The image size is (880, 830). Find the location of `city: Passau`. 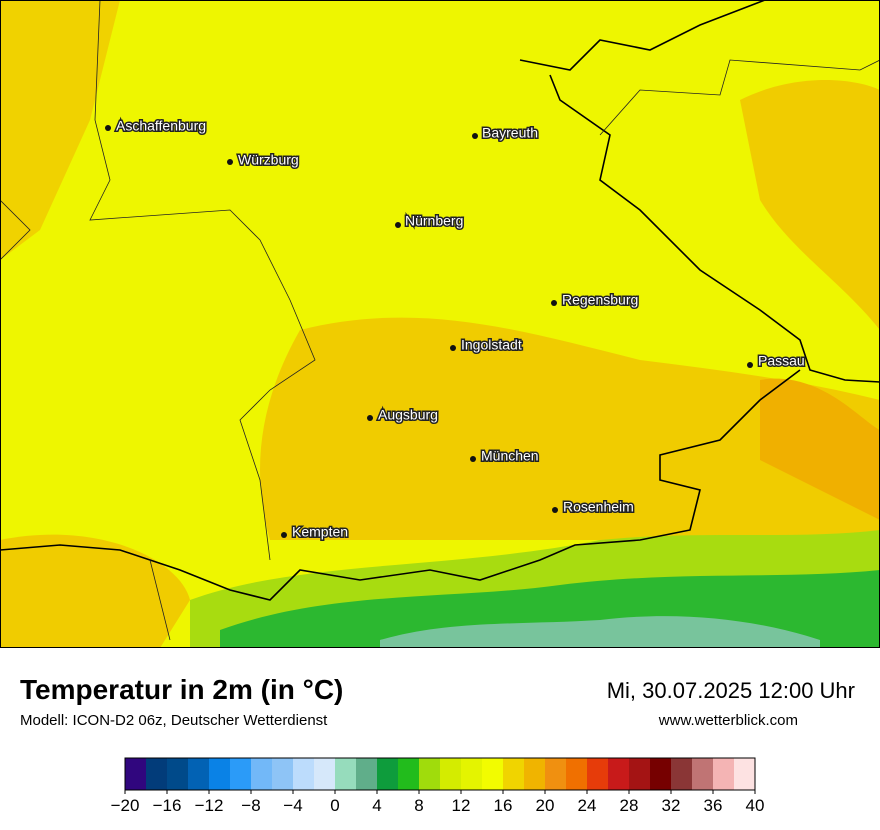

city: Passau is located at coordinates (776, 360).